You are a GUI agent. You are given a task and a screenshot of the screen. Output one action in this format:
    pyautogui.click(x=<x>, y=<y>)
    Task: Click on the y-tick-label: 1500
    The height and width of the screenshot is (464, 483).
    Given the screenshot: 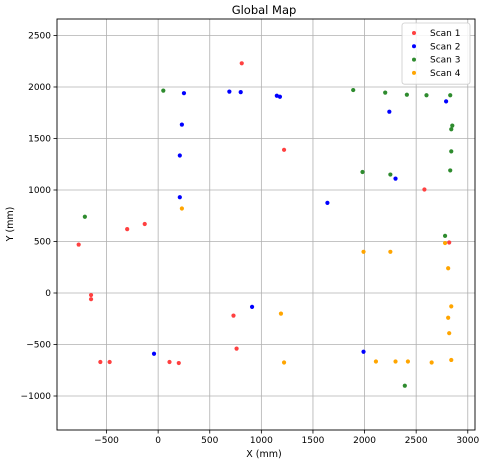 What is the action you would take?
    pyautogui.click(x=39, y=139)
    